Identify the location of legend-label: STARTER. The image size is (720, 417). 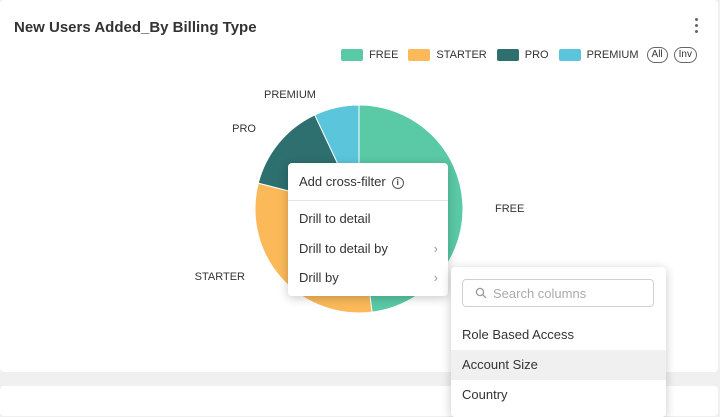
(461, 55).